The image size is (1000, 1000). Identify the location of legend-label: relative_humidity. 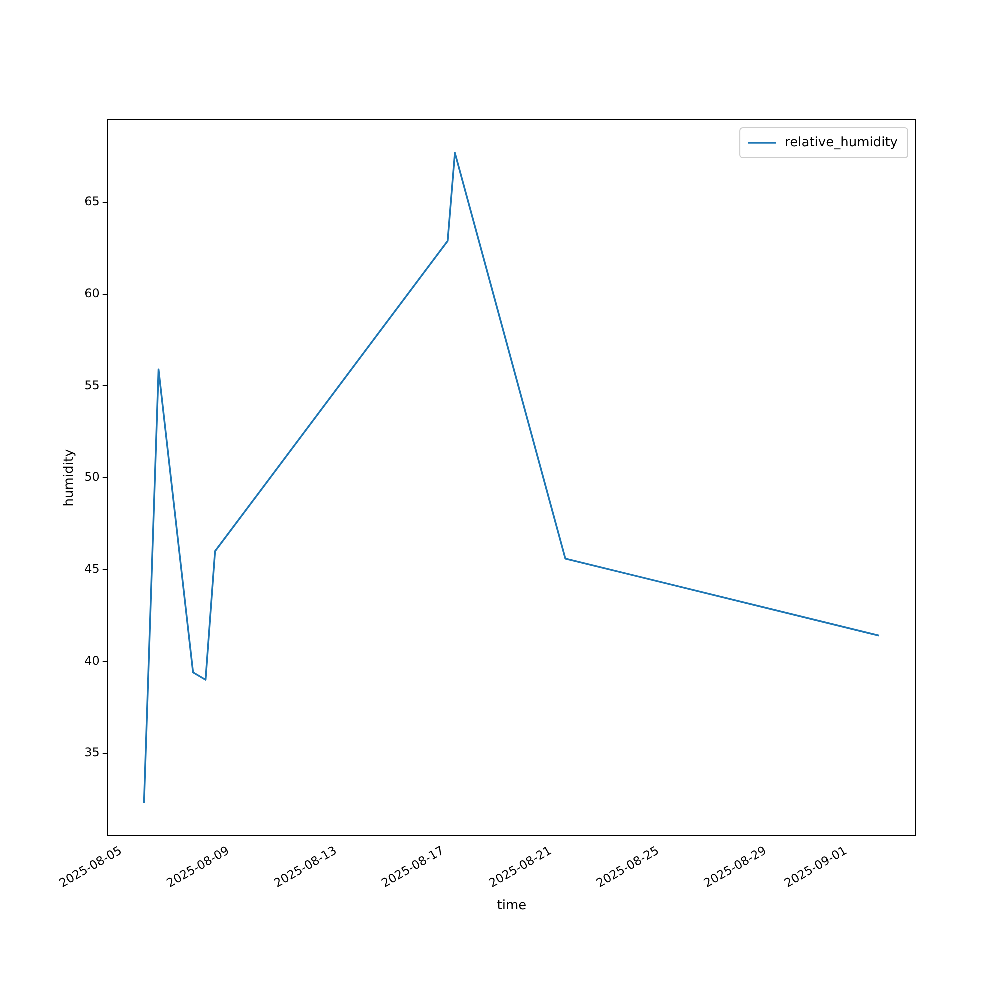
(841, 142).